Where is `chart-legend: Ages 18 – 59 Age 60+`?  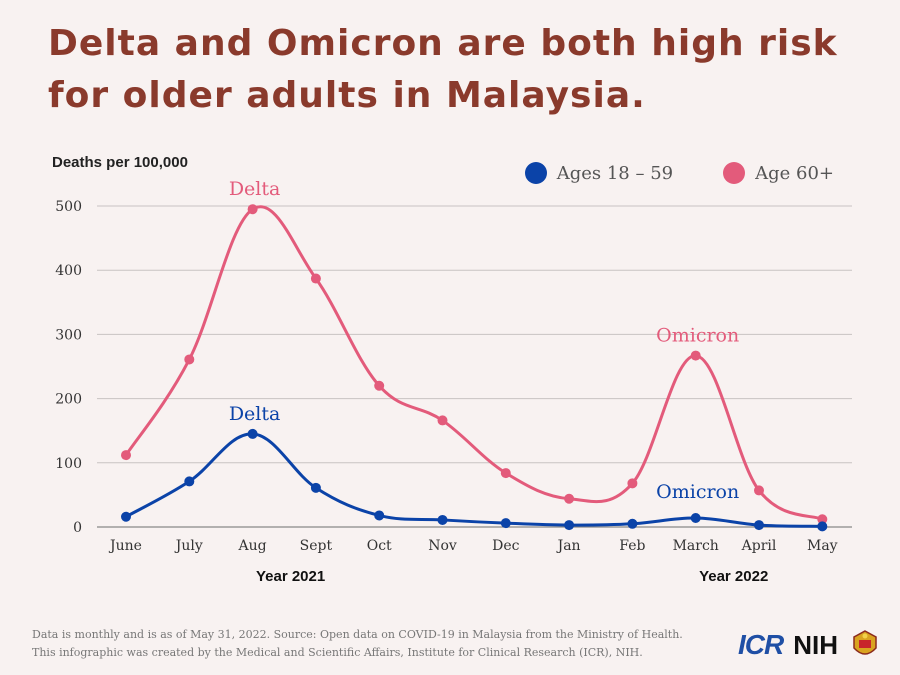
chart-legend: Ages 18 – 59 Age 60+ is located at coordinates (654, 173).